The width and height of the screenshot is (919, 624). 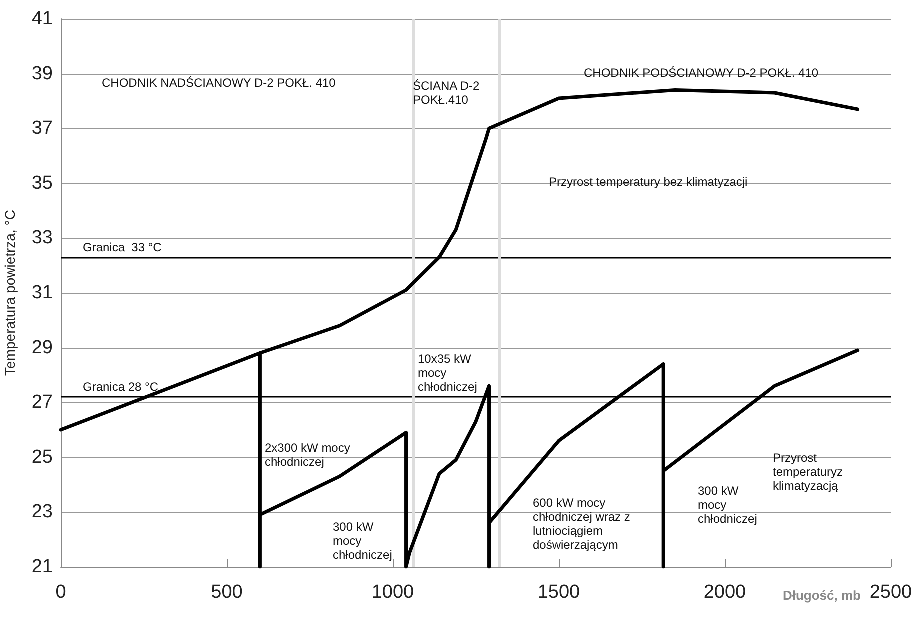 What do you see at coordinates (227, 592) in the screenshot?
I see `x-tick-label: 500` at bounding box center [227, 592].